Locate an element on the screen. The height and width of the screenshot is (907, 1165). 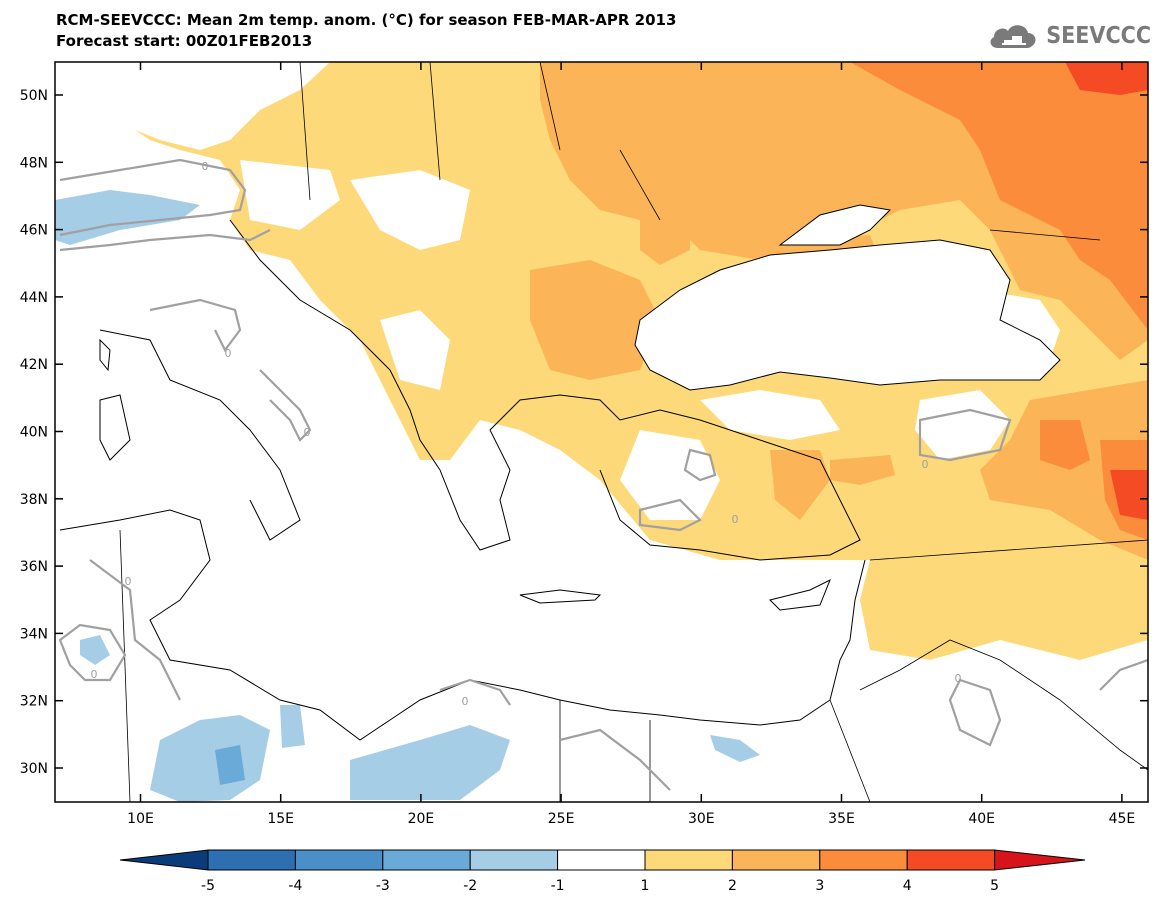
colorbar-label: -3 is located at coordinates (383, 886).